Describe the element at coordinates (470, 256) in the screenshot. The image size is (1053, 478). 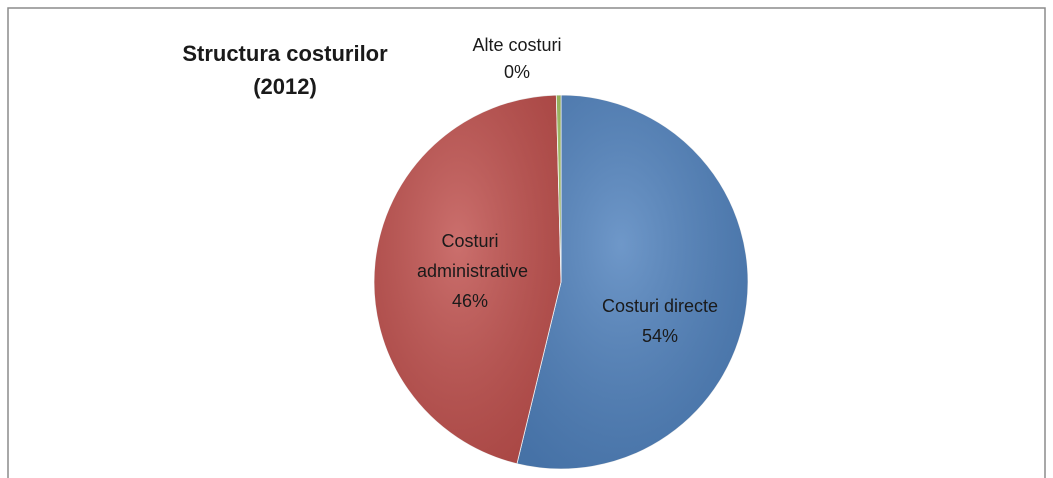
I see `category-label: Costuri administrative` at that location.